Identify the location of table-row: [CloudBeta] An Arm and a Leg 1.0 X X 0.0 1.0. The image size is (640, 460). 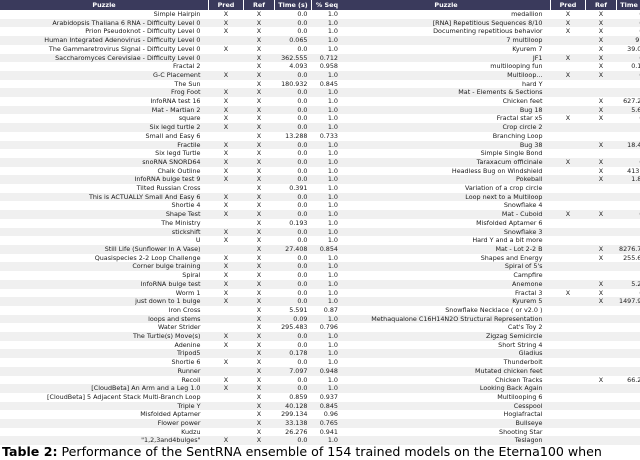
(171, 388).